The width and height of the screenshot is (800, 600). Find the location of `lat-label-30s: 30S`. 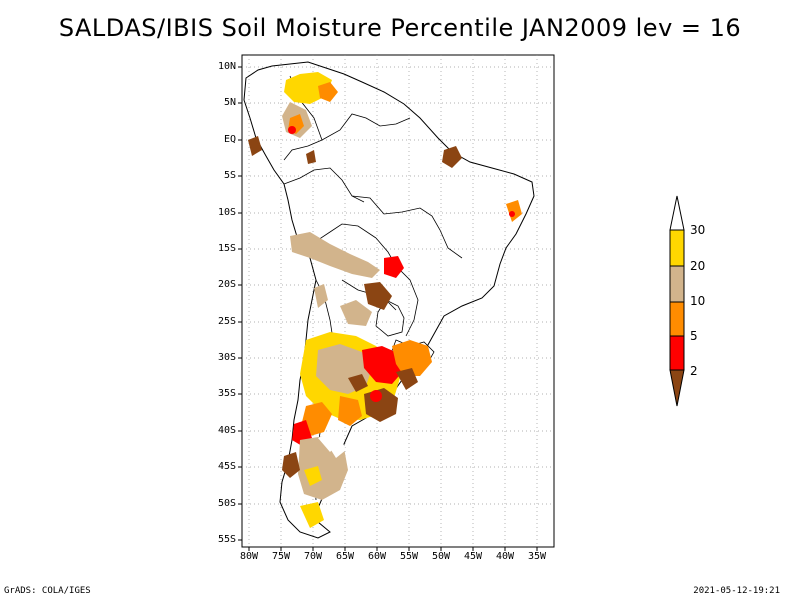

lat-label-30s: 30S is located at coordinates (227, 357).